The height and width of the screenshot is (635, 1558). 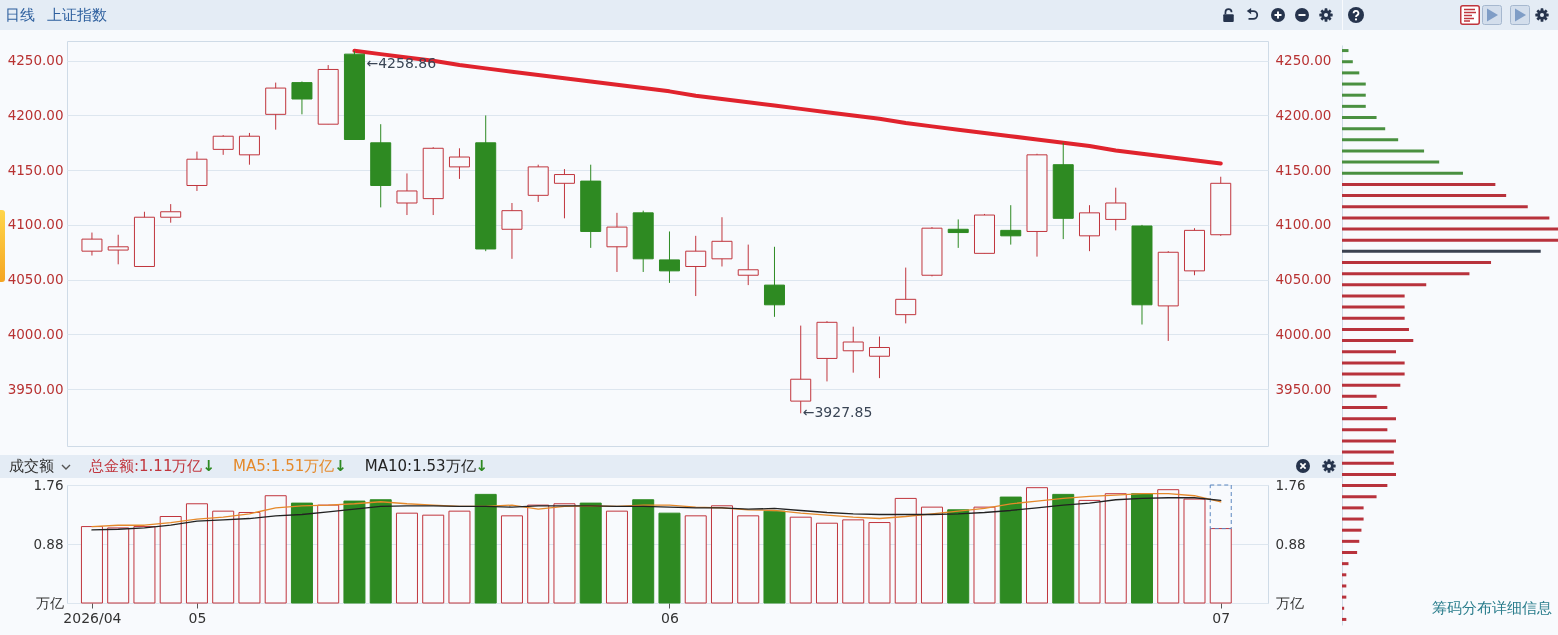 I want to click on line-series, so click(x=787, y=107).